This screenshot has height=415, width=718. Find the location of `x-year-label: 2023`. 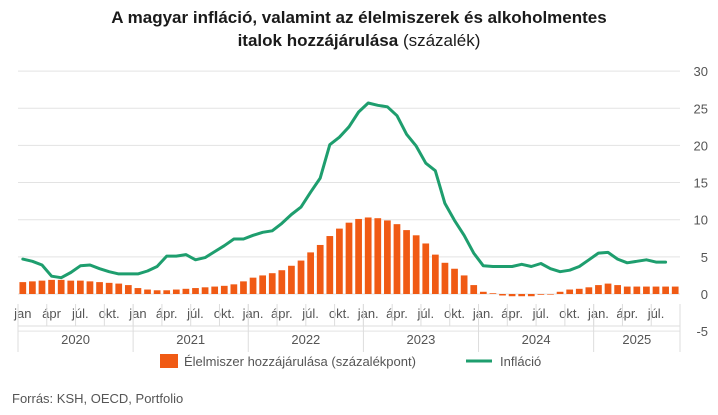

x-year-label: 2023 is located at coordinates (420, 339).